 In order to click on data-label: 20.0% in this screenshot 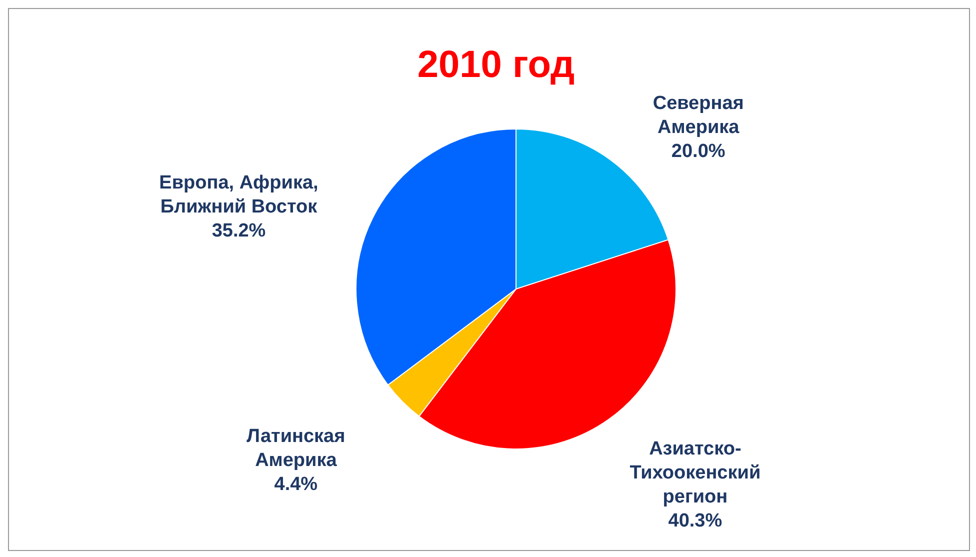, I will do `click(698, 151)`.